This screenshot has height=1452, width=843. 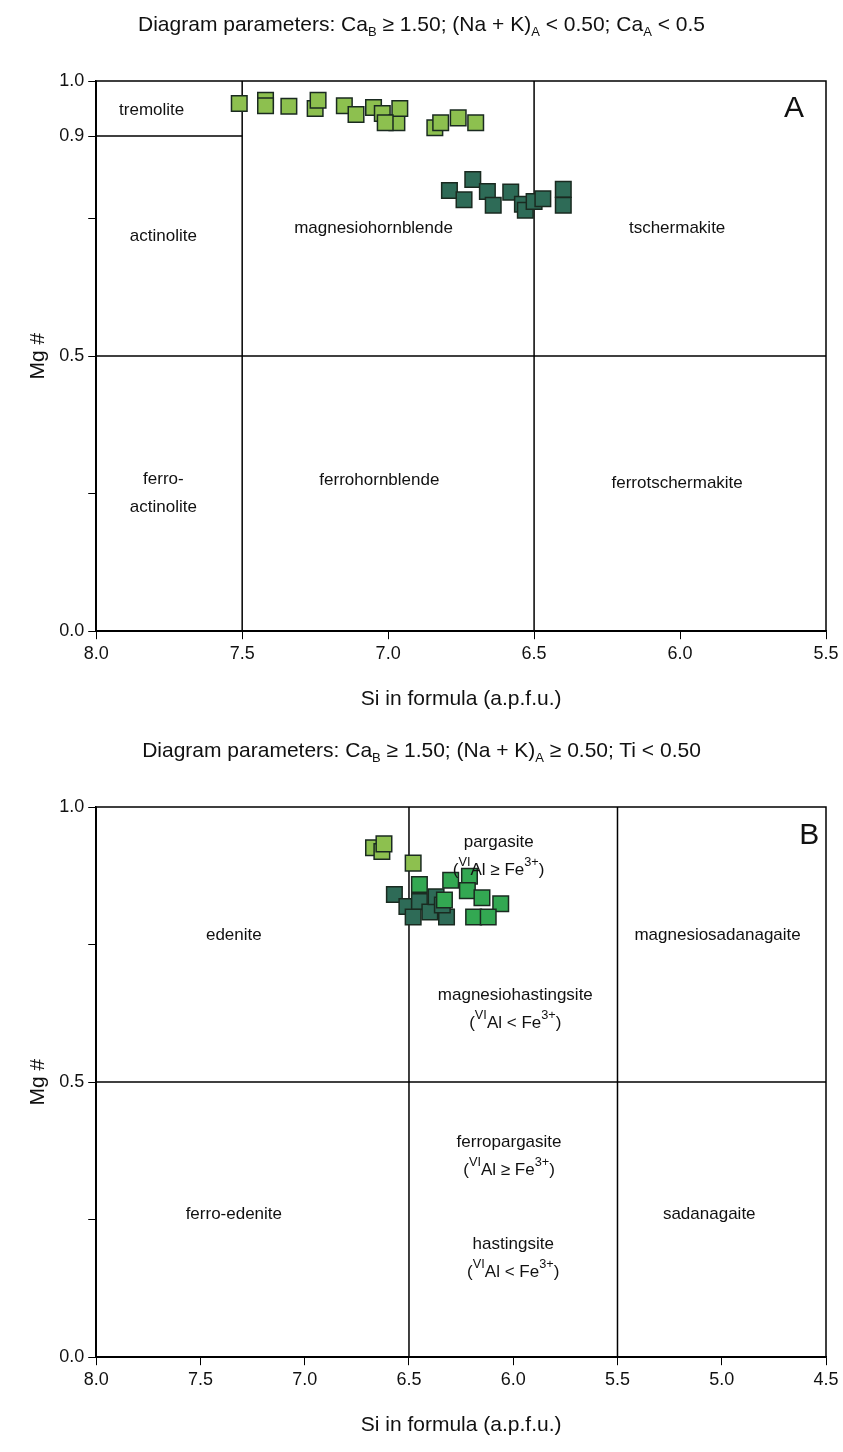 What do you see at coordinates (72, 134) in the screenshot?
I see `y-tick-label: 0.9` at bounding box center [72, 134].